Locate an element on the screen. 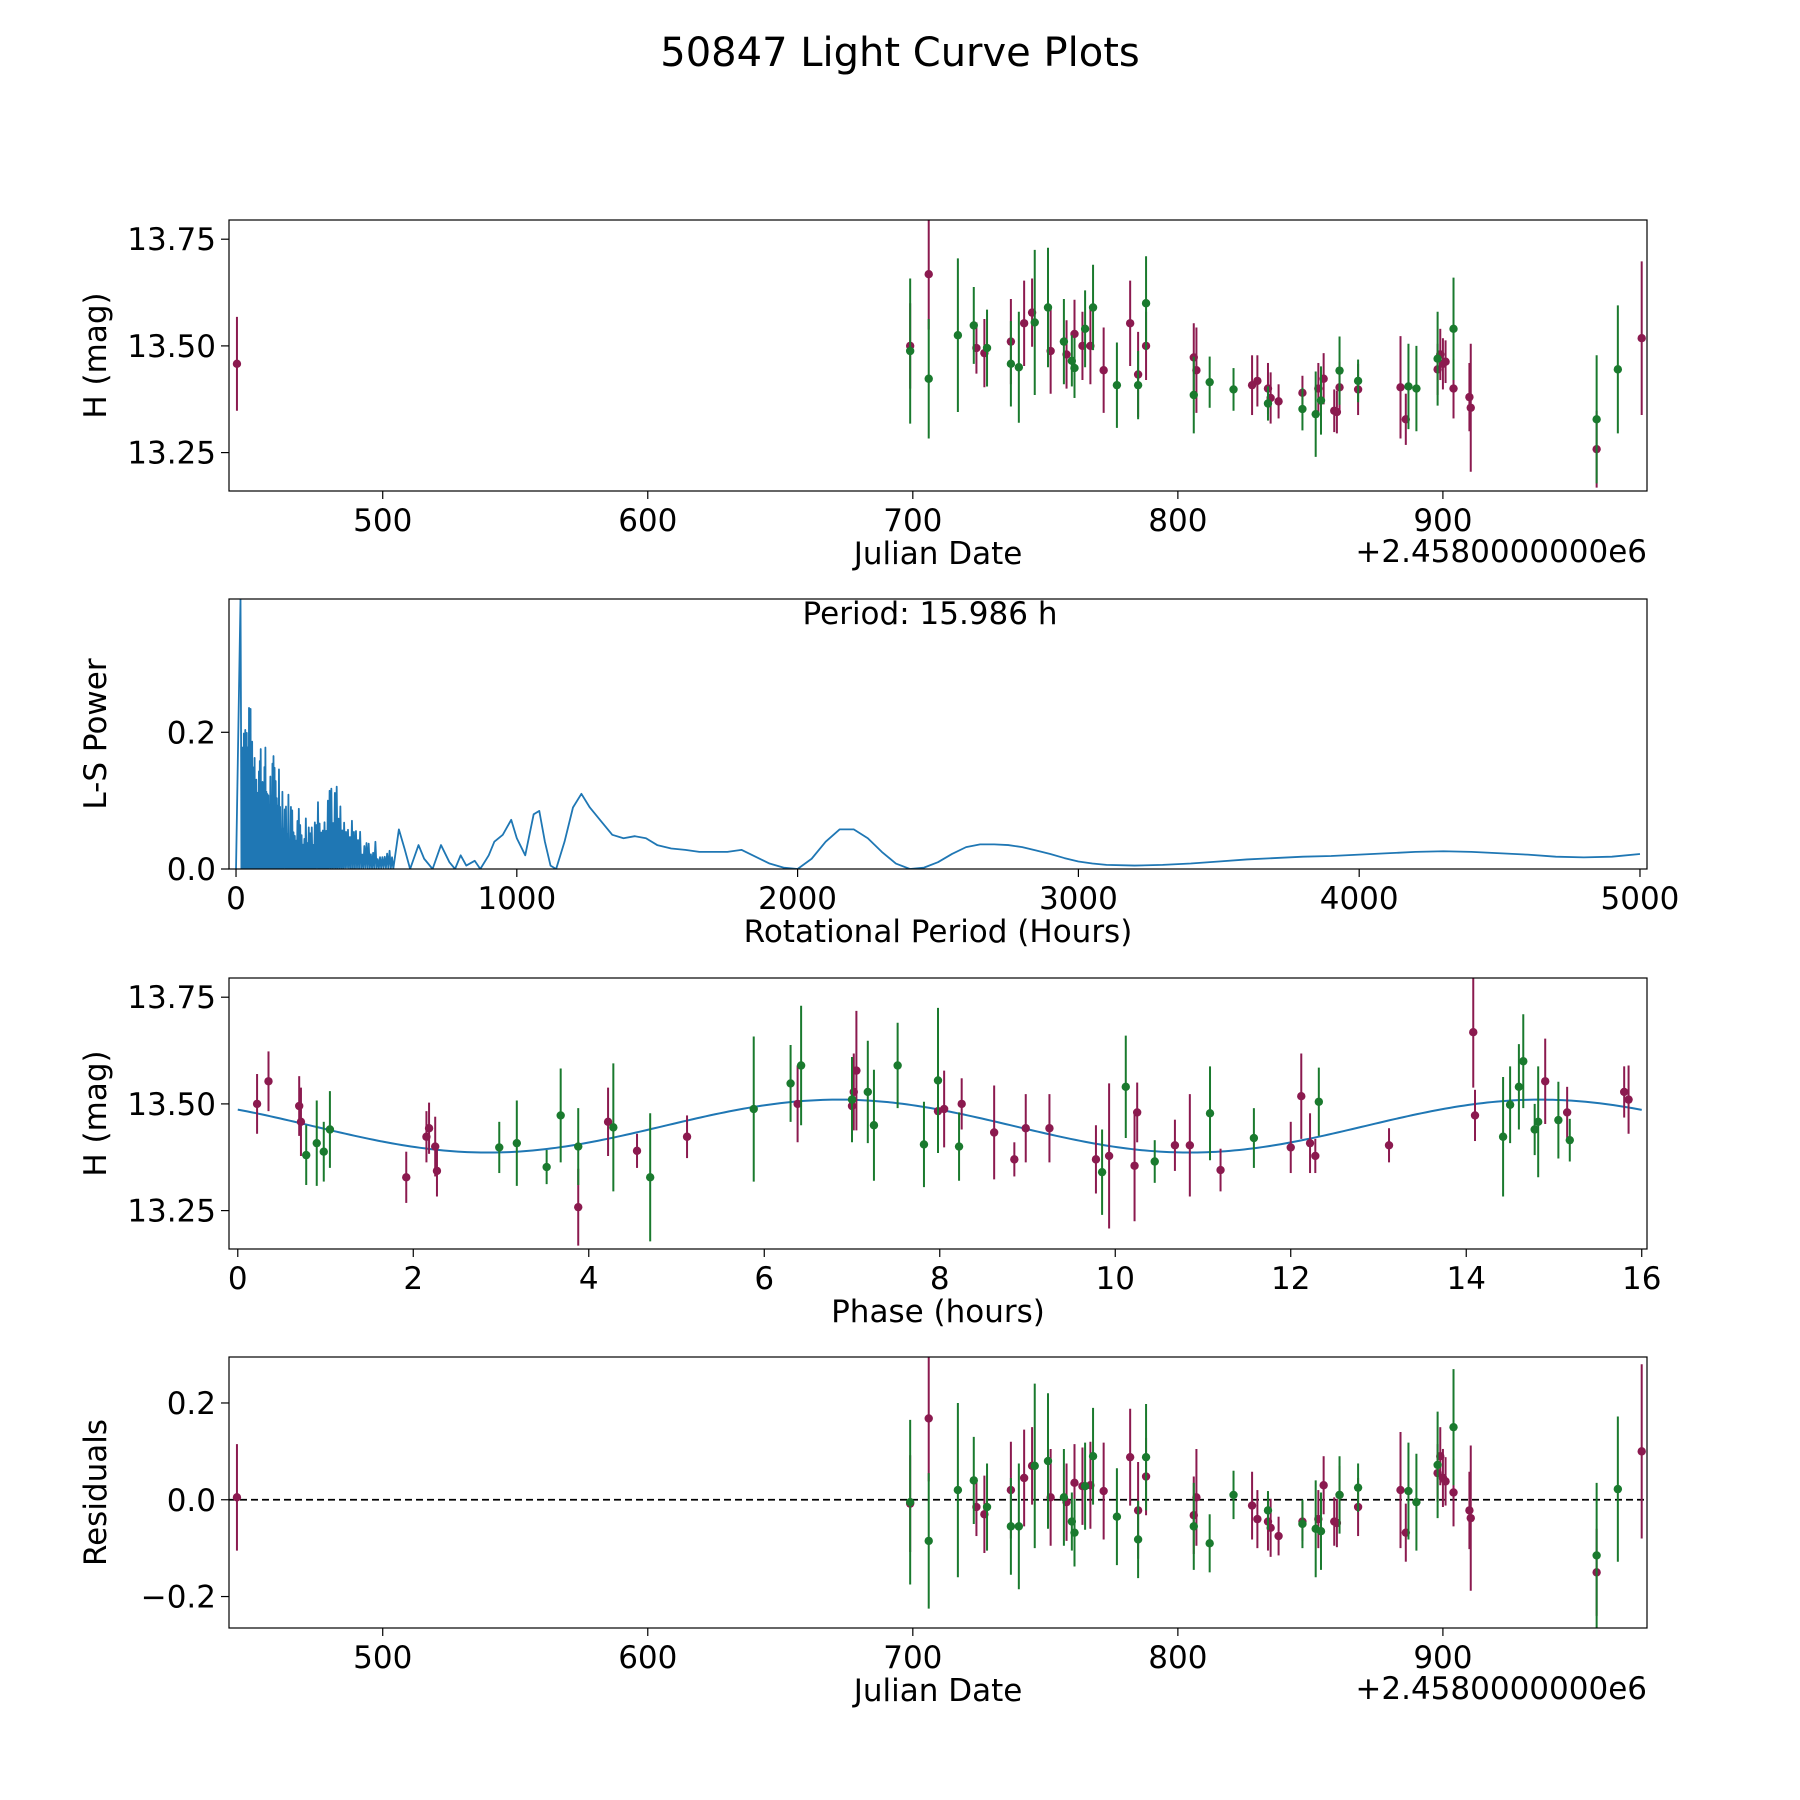 Image resolution: width=1800 pixels, height=1800 pixels. periodogram-xtick-label: 1000 is located at coordinates (516, 899).